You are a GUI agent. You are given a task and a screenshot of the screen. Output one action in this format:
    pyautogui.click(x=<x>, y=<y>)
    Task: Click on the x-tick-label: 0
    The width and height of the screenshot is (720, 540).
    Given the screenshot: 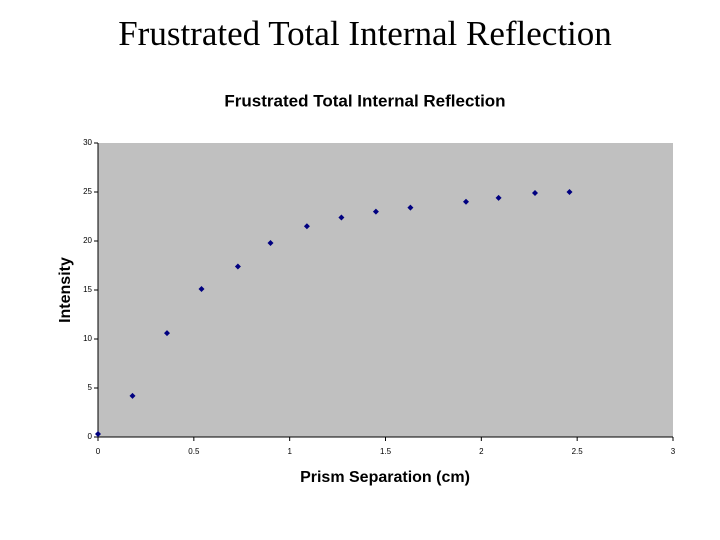 What is the action you would take?
    pyautogui.click(x=98, y=451)
    